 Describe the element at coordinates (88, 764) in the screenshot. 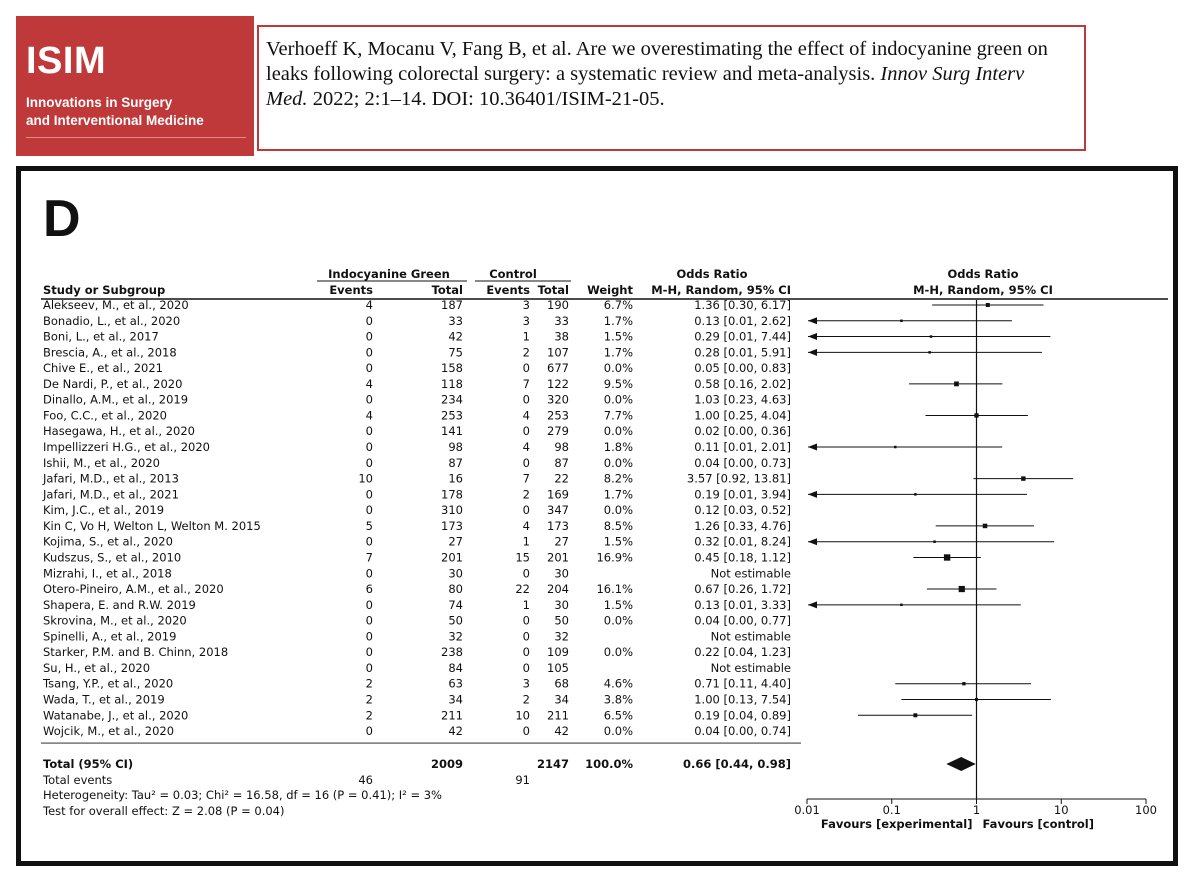

I see `total-label: Total (95% CI)` at that location.